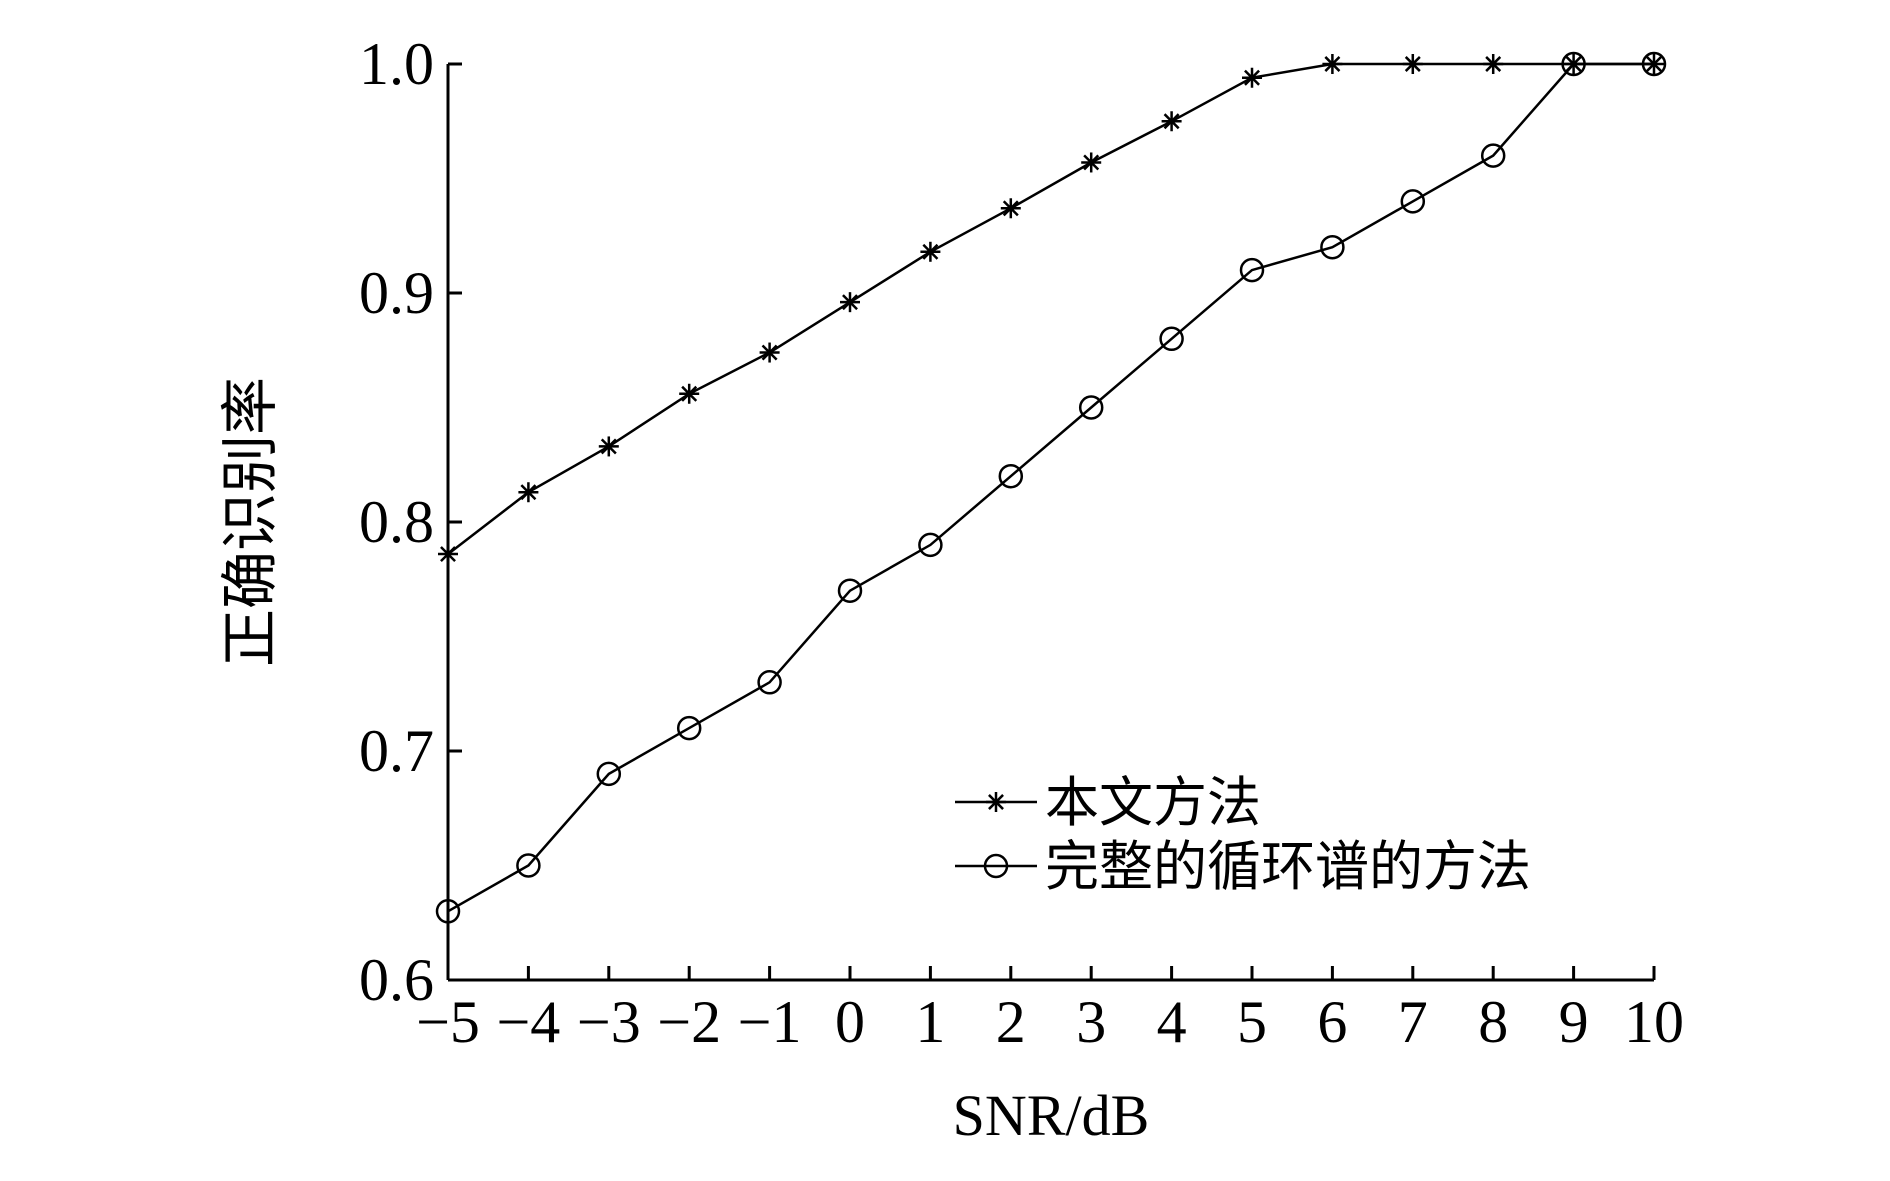 The width and height of the screenshot is (1890, 1181). Describe the element at coordinates (528, 1022) in the screenshot. I see `x-tick-label: −4` at that location.